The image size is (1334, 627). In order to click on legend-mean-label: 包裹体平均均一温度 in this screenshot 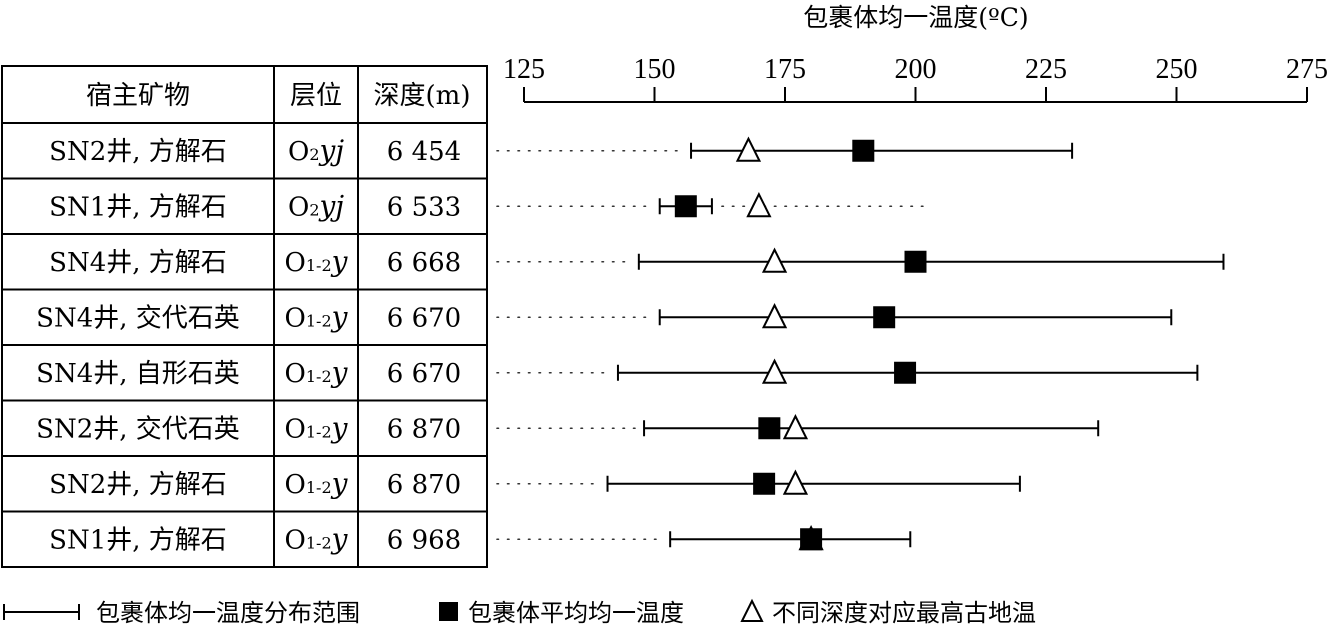, I will do `click(576, 613)`.